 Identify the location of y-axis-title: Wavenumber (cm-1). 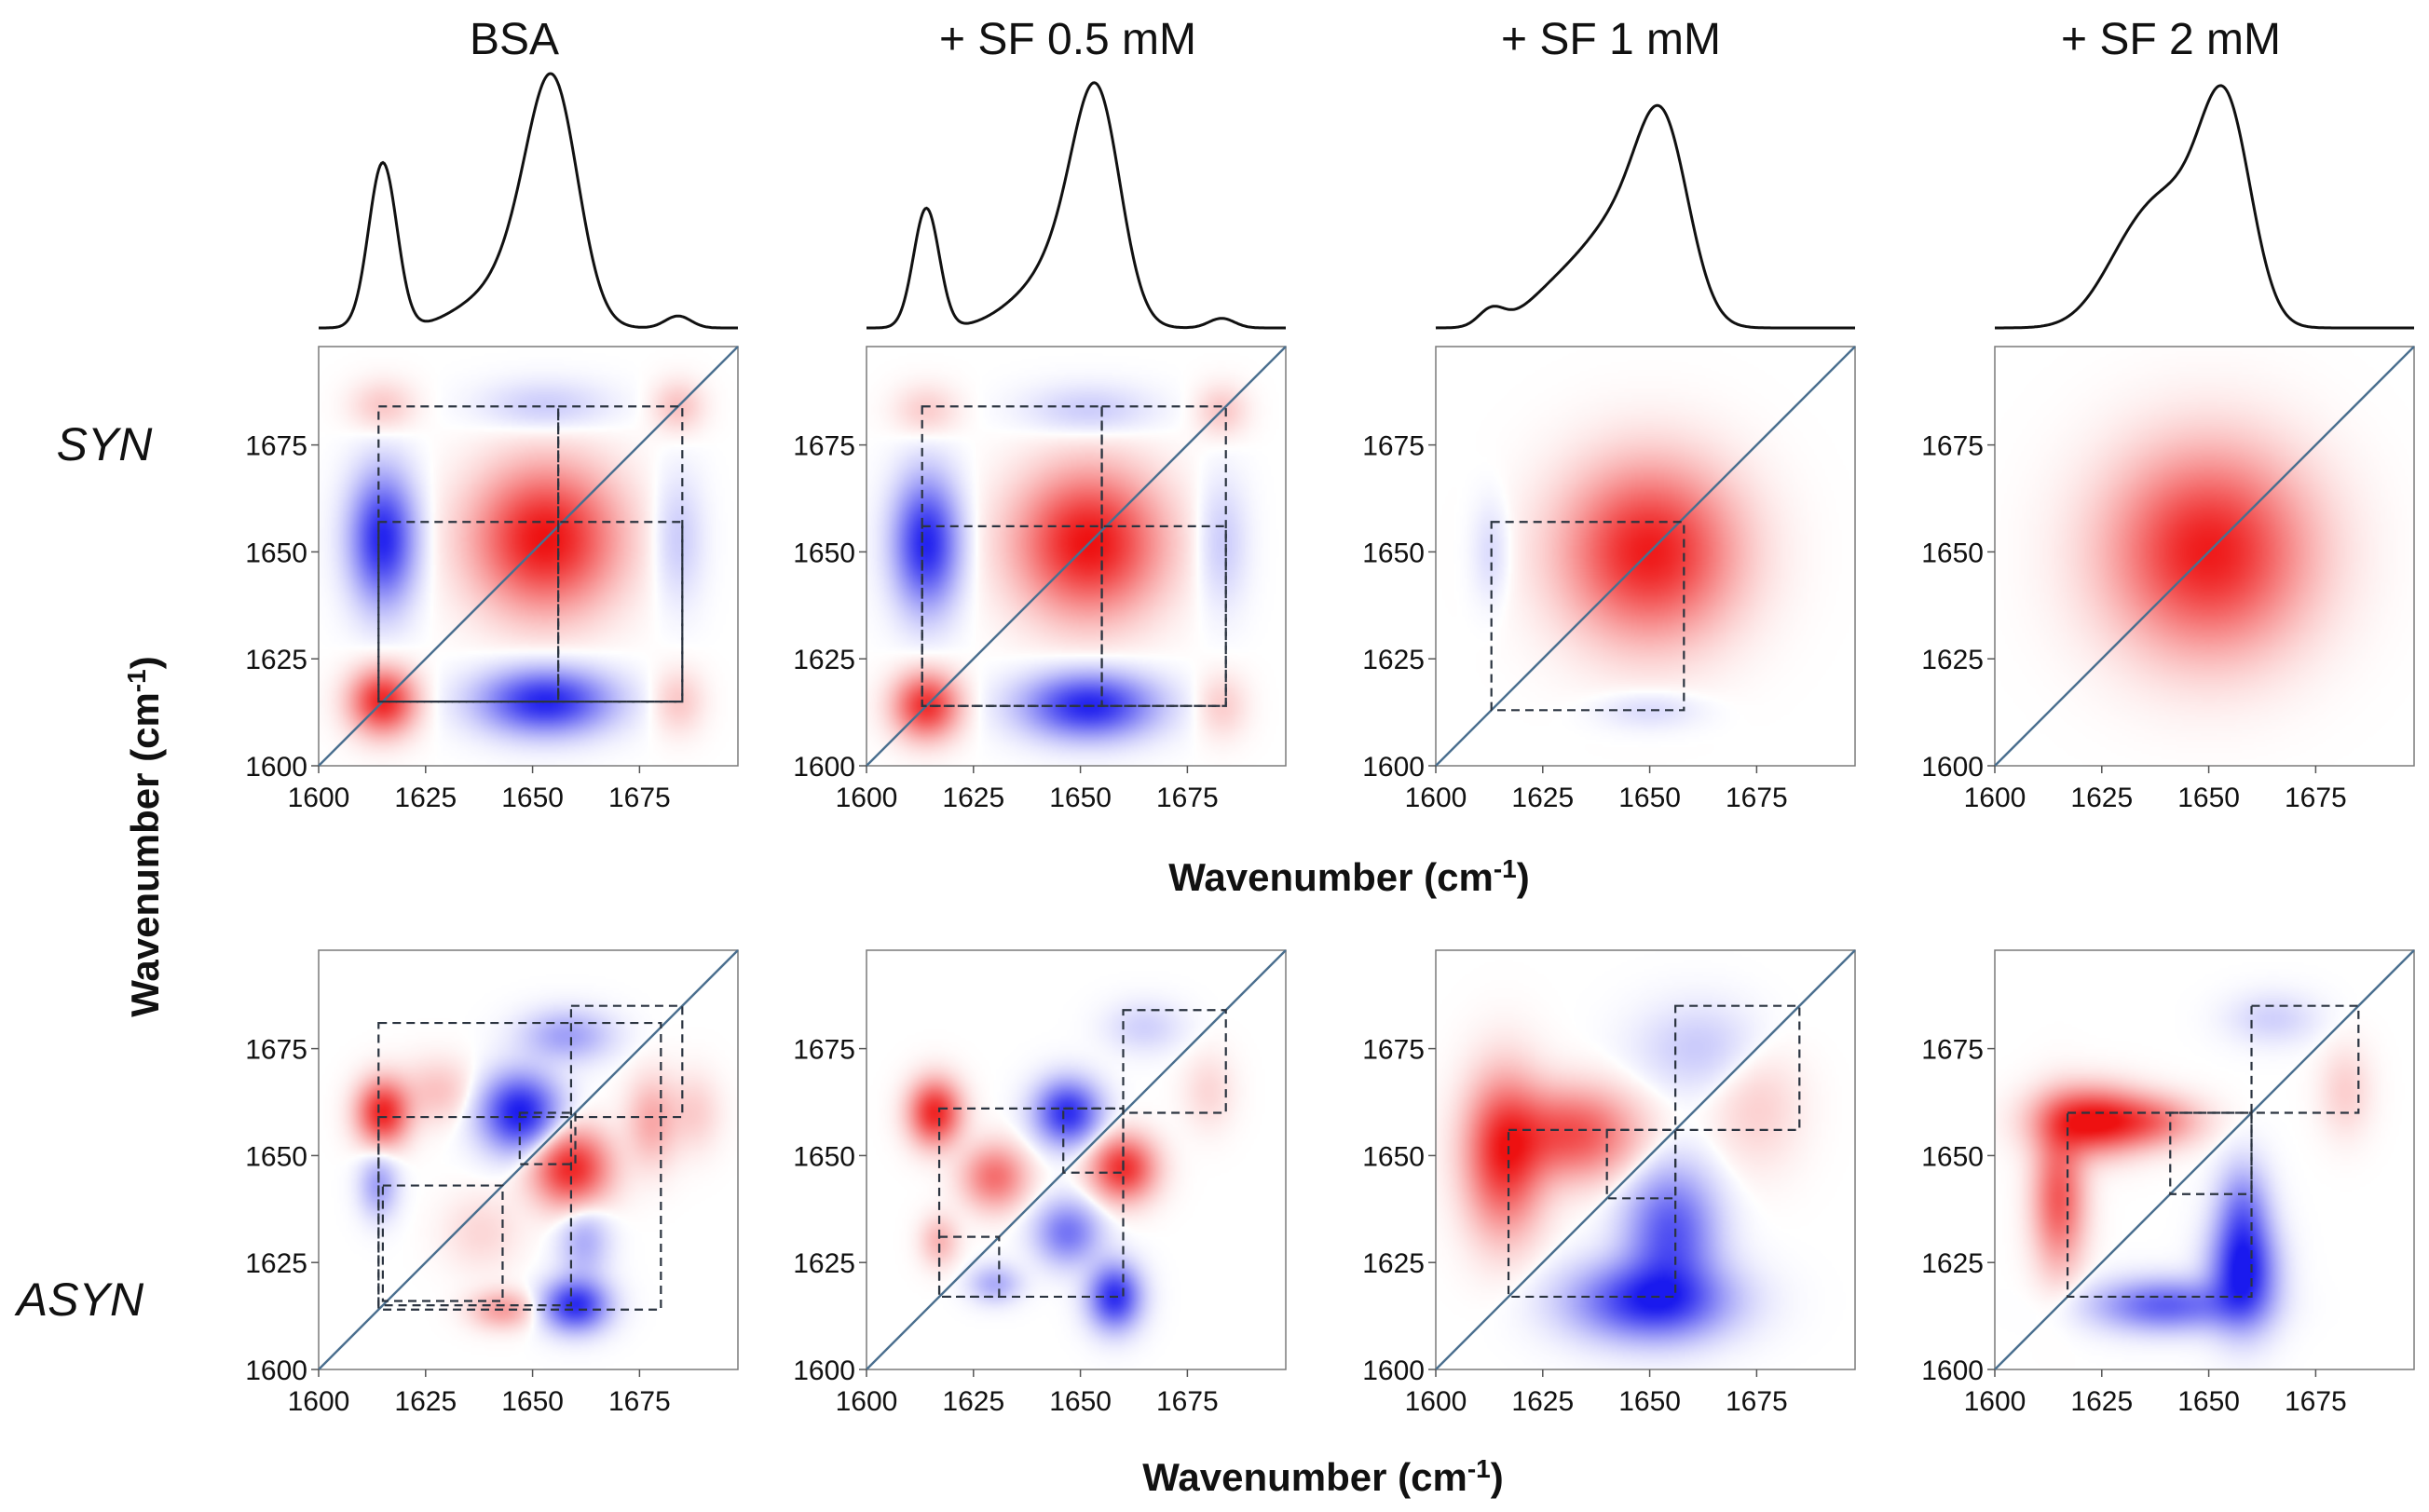
(144, 836).